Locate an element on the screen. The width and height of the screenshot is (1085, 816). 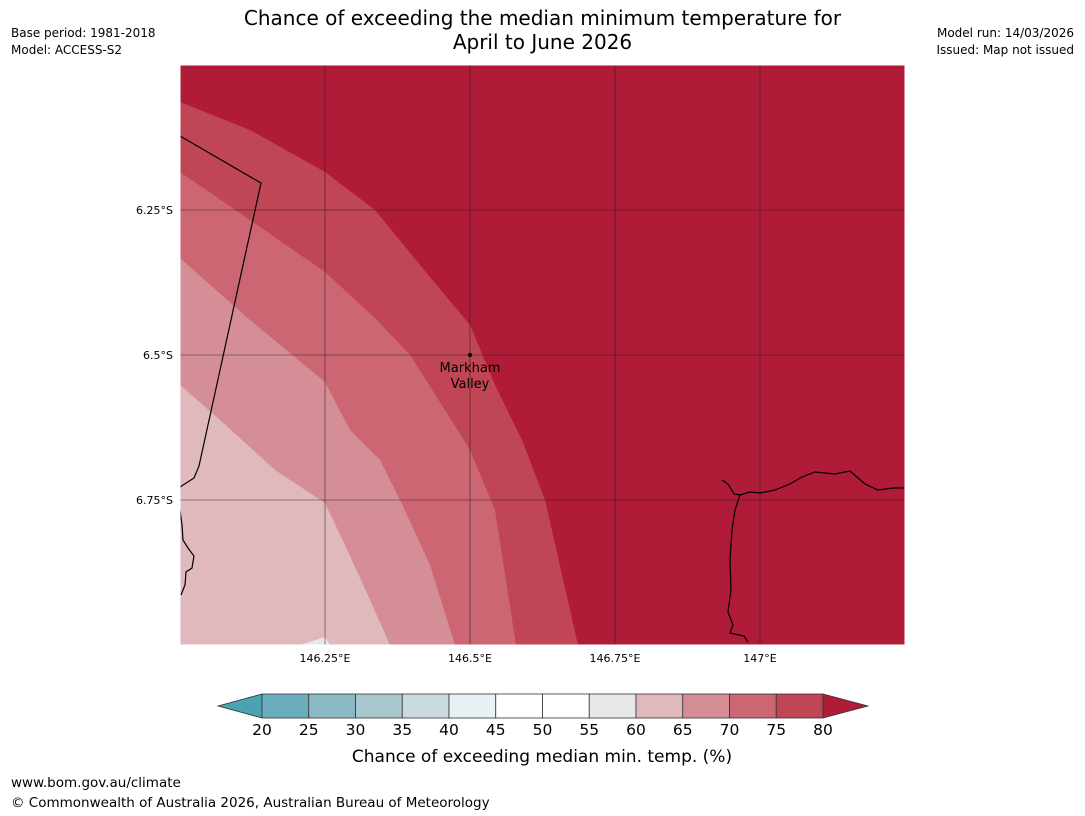
markham-valley-marker is located at coordinates (470, 355).